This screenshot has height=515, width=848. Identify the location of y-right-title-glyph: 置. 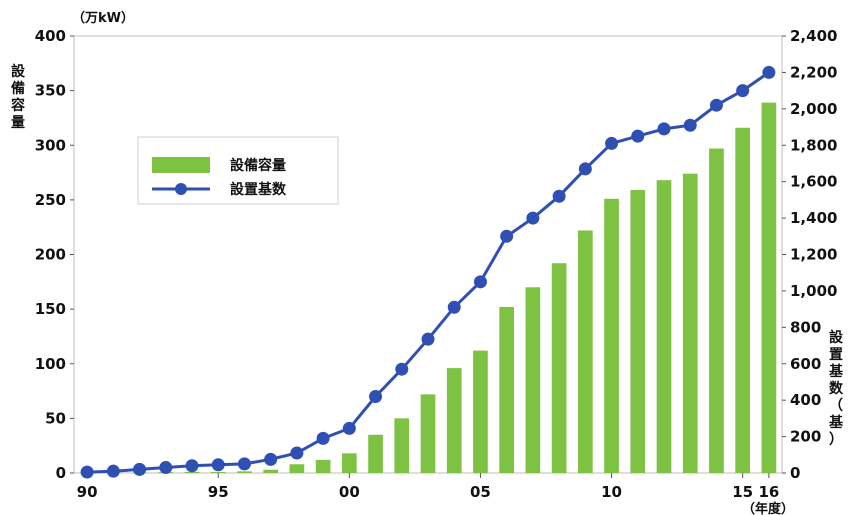
(836, 354).